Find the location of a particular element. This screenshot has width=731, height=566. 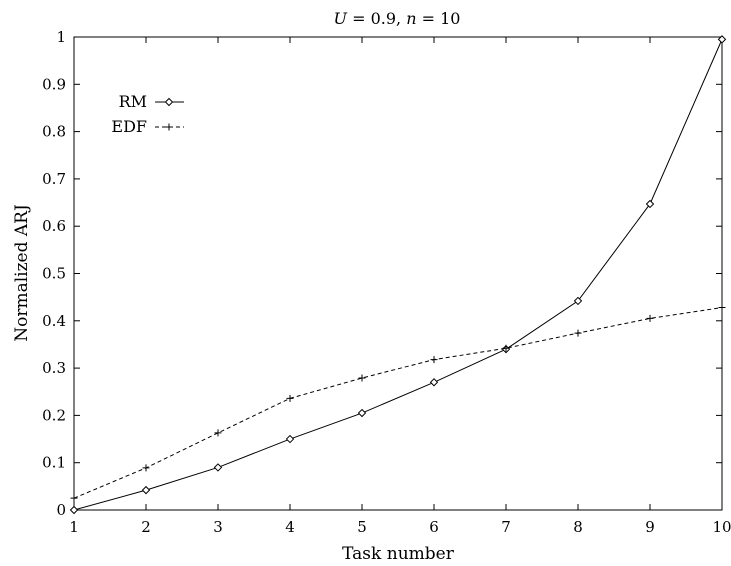

x-tick-label: 6 is located at coordinates (434, 527).